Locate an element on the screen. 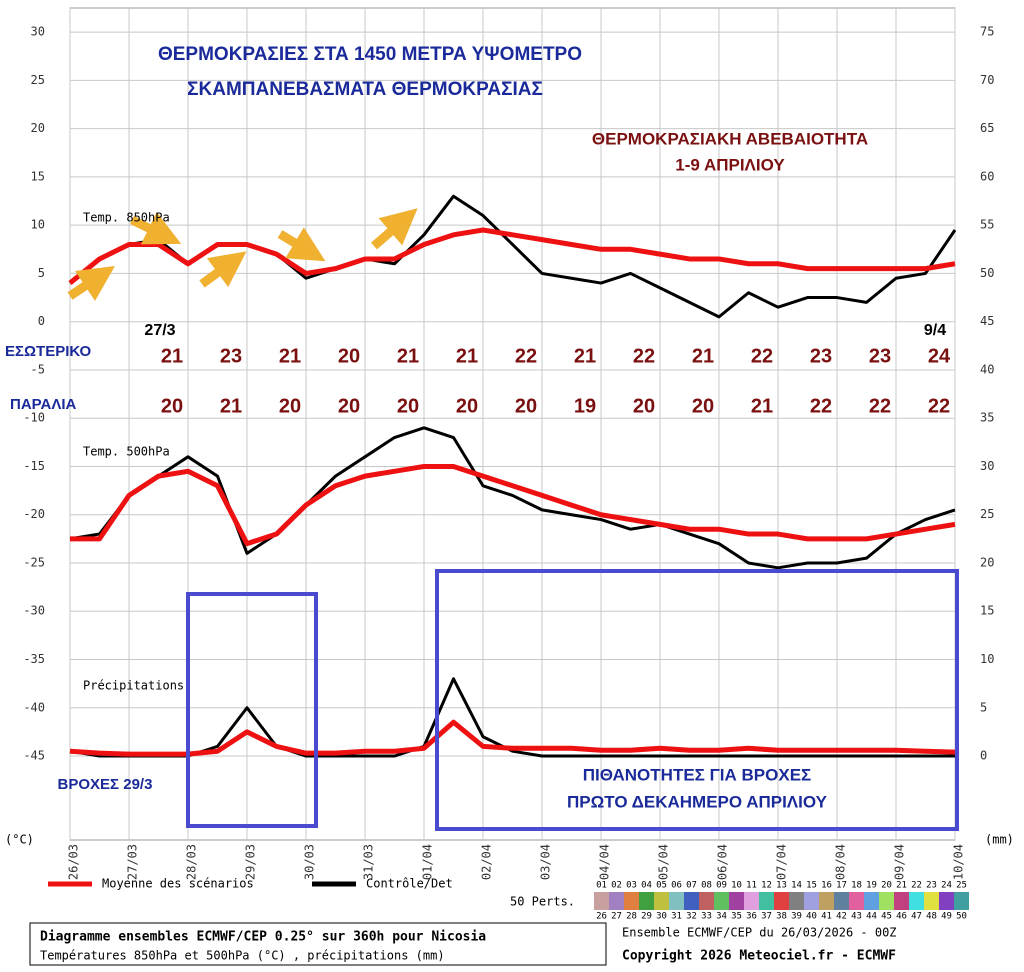 The height and width of the screenshot is (972, 1024). legend-label: 02 is located at coordinates (616, 886).